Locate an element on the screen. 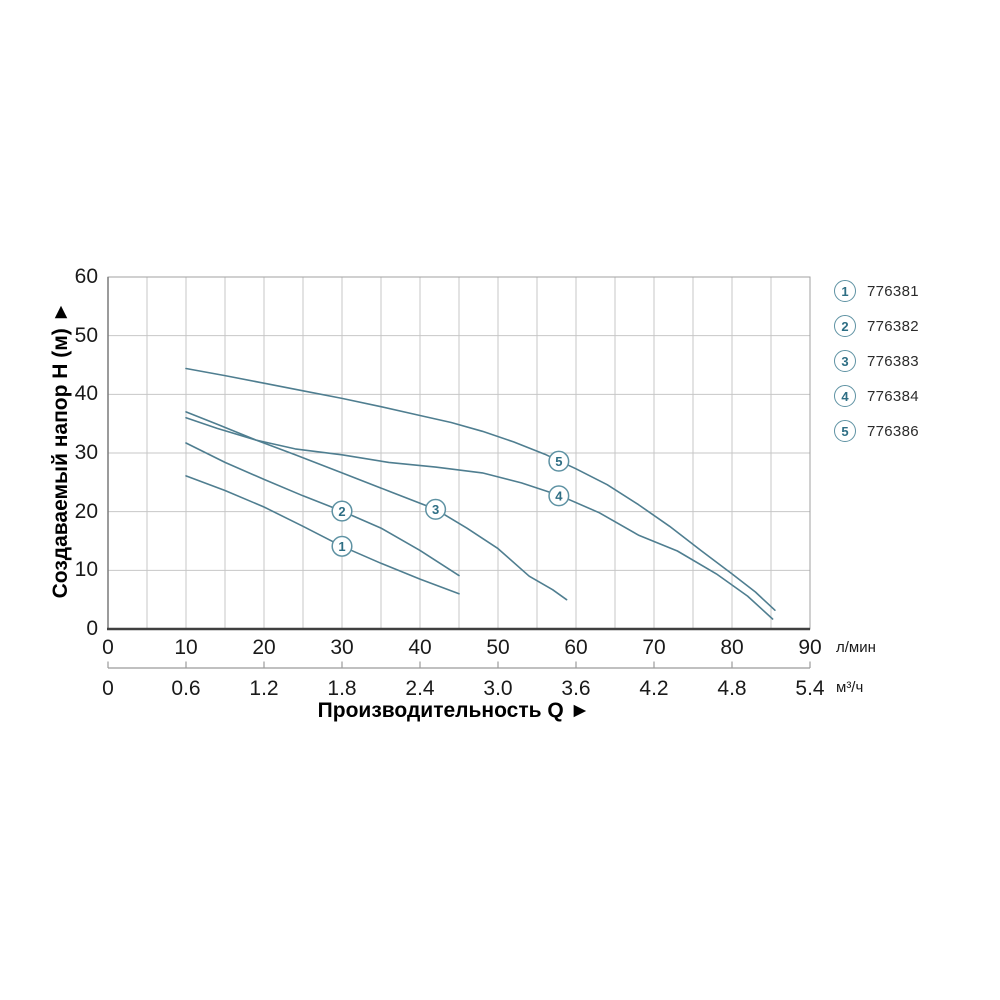  legend-code-776381: 776381 is located at coordinates (893, 291).